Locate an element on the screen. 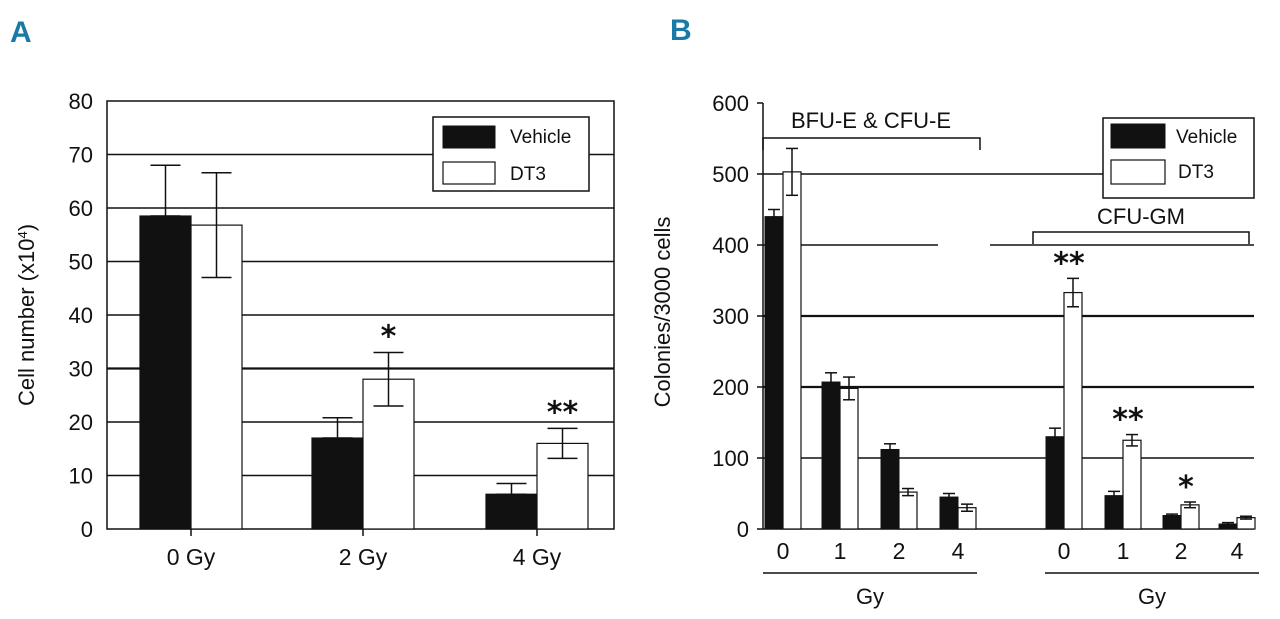  chart-b-y-tick-label: 400 is located at coordinates (730, 245).